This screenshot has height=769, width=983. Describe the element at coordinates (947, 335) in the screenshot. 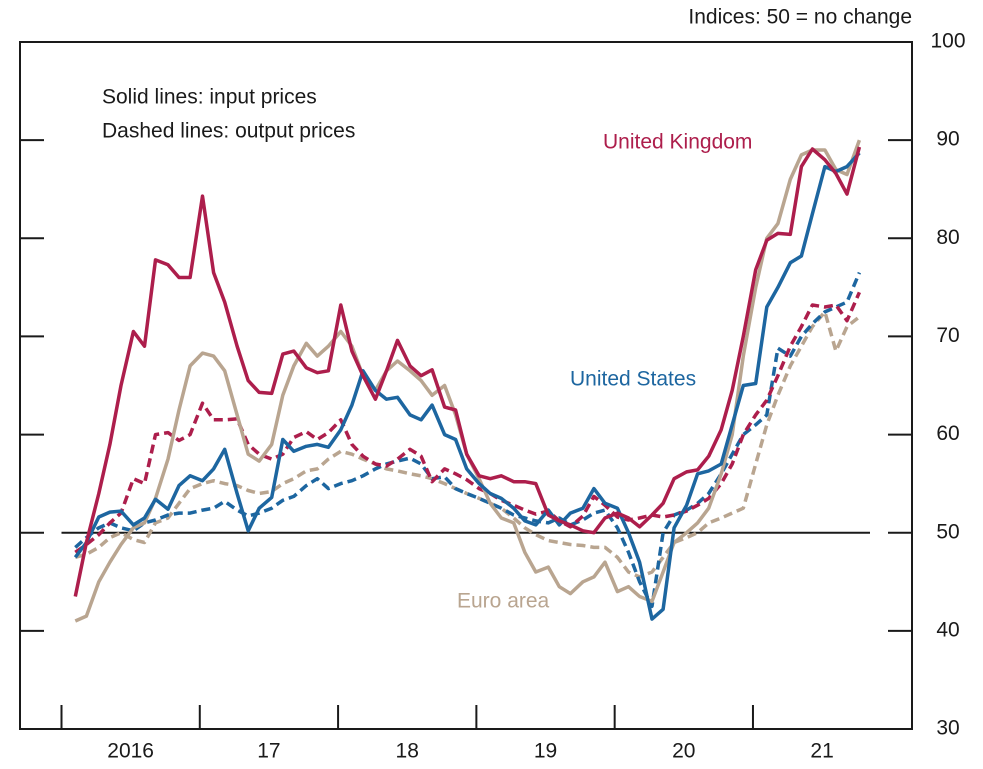

I see `y-tick-label: 70` at that location.